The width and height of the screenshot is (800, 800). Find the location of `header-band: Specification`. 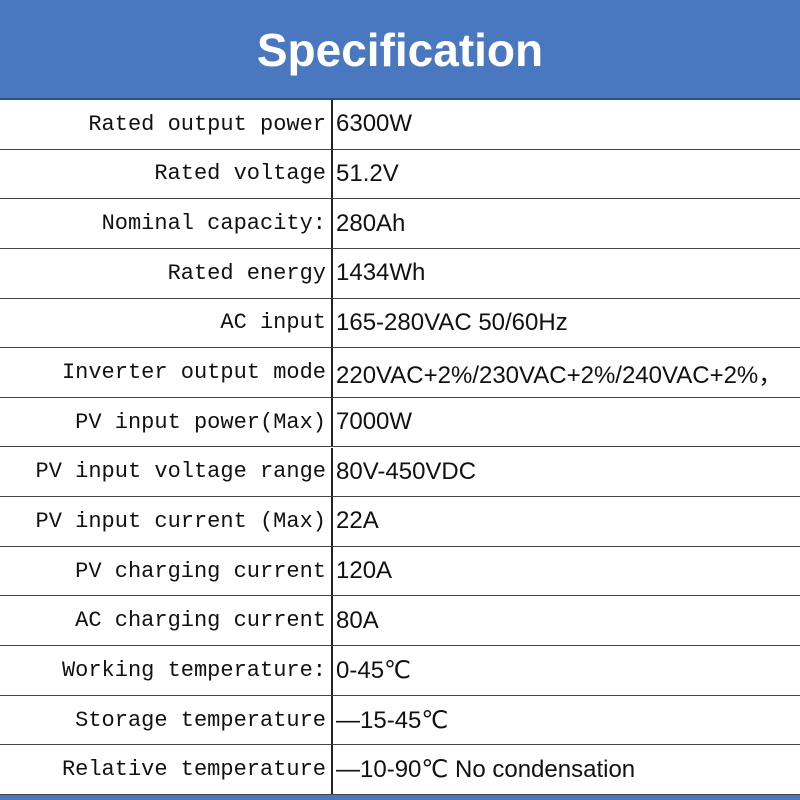

header-band: Specification is located at coordinates (400, 50).